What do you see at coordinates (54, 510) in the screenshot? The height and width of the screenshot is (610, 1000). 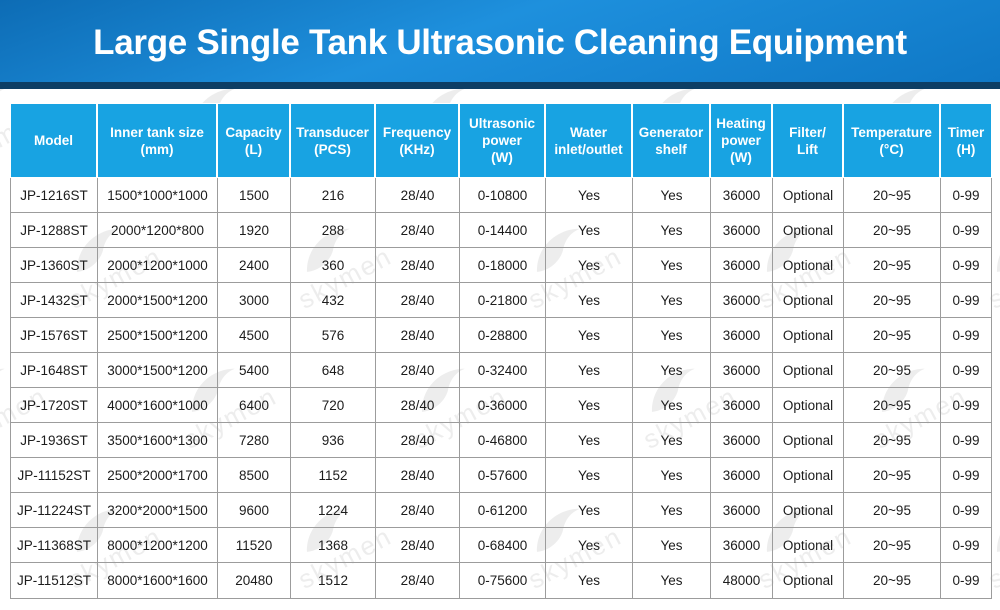 I see `model-cell: JP-11224ST` at bounding box center [54, 510].